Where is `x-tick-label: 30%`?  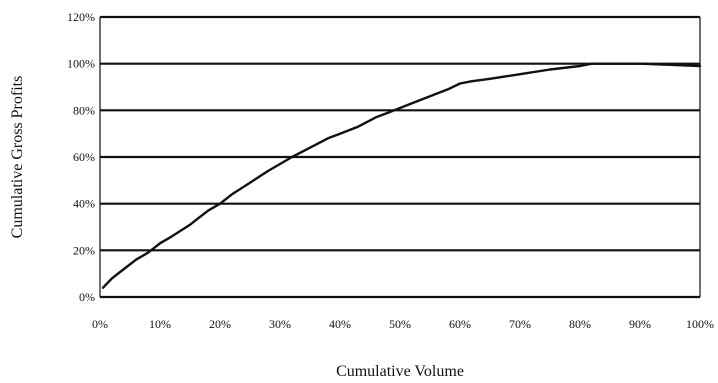
x-tick-label: 30% is located at coordinates (280, 324).